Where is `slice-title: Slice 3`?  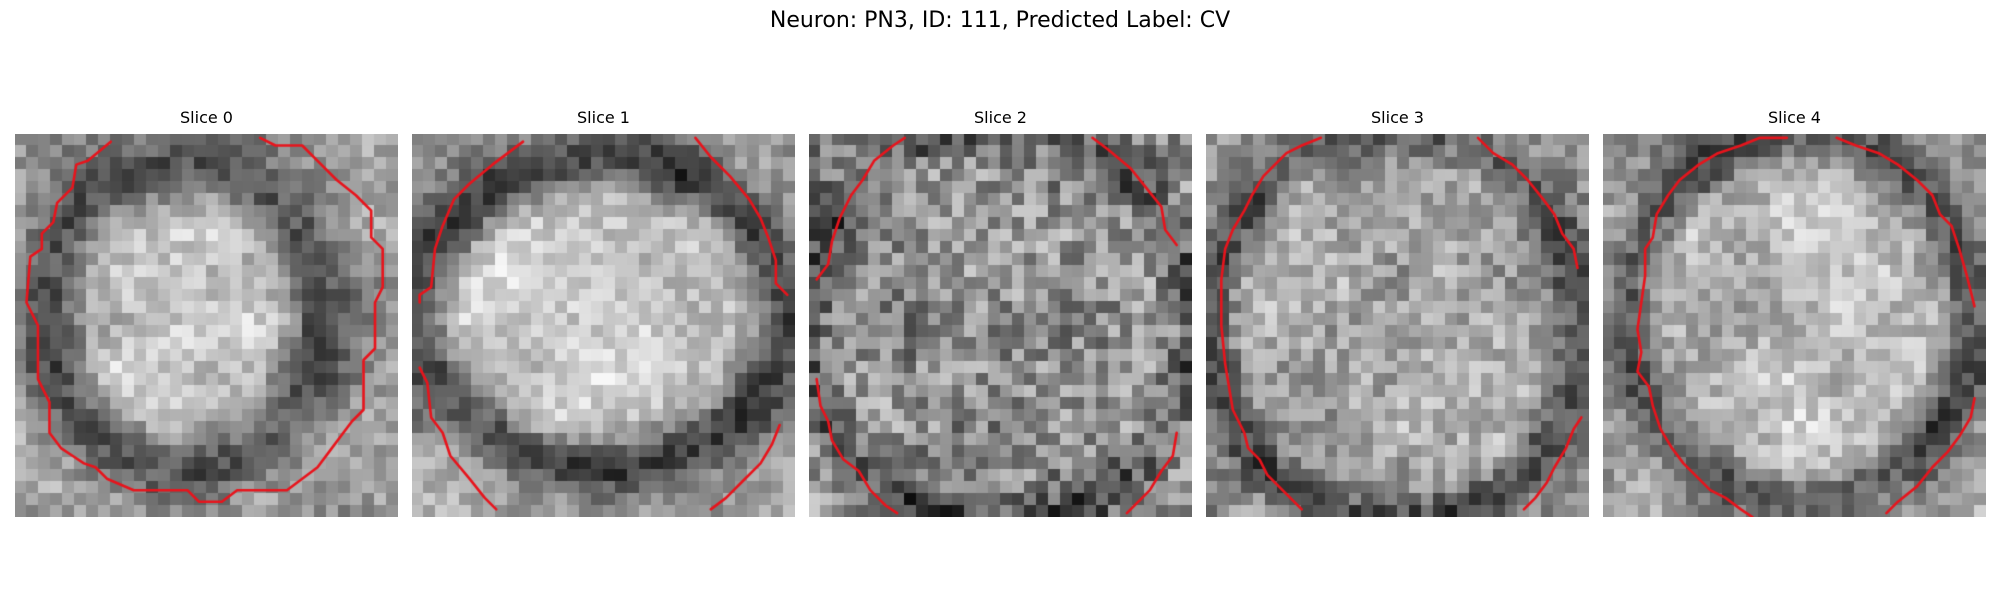 slice-title: Slice 3 is located at coordinates (1397, 117).